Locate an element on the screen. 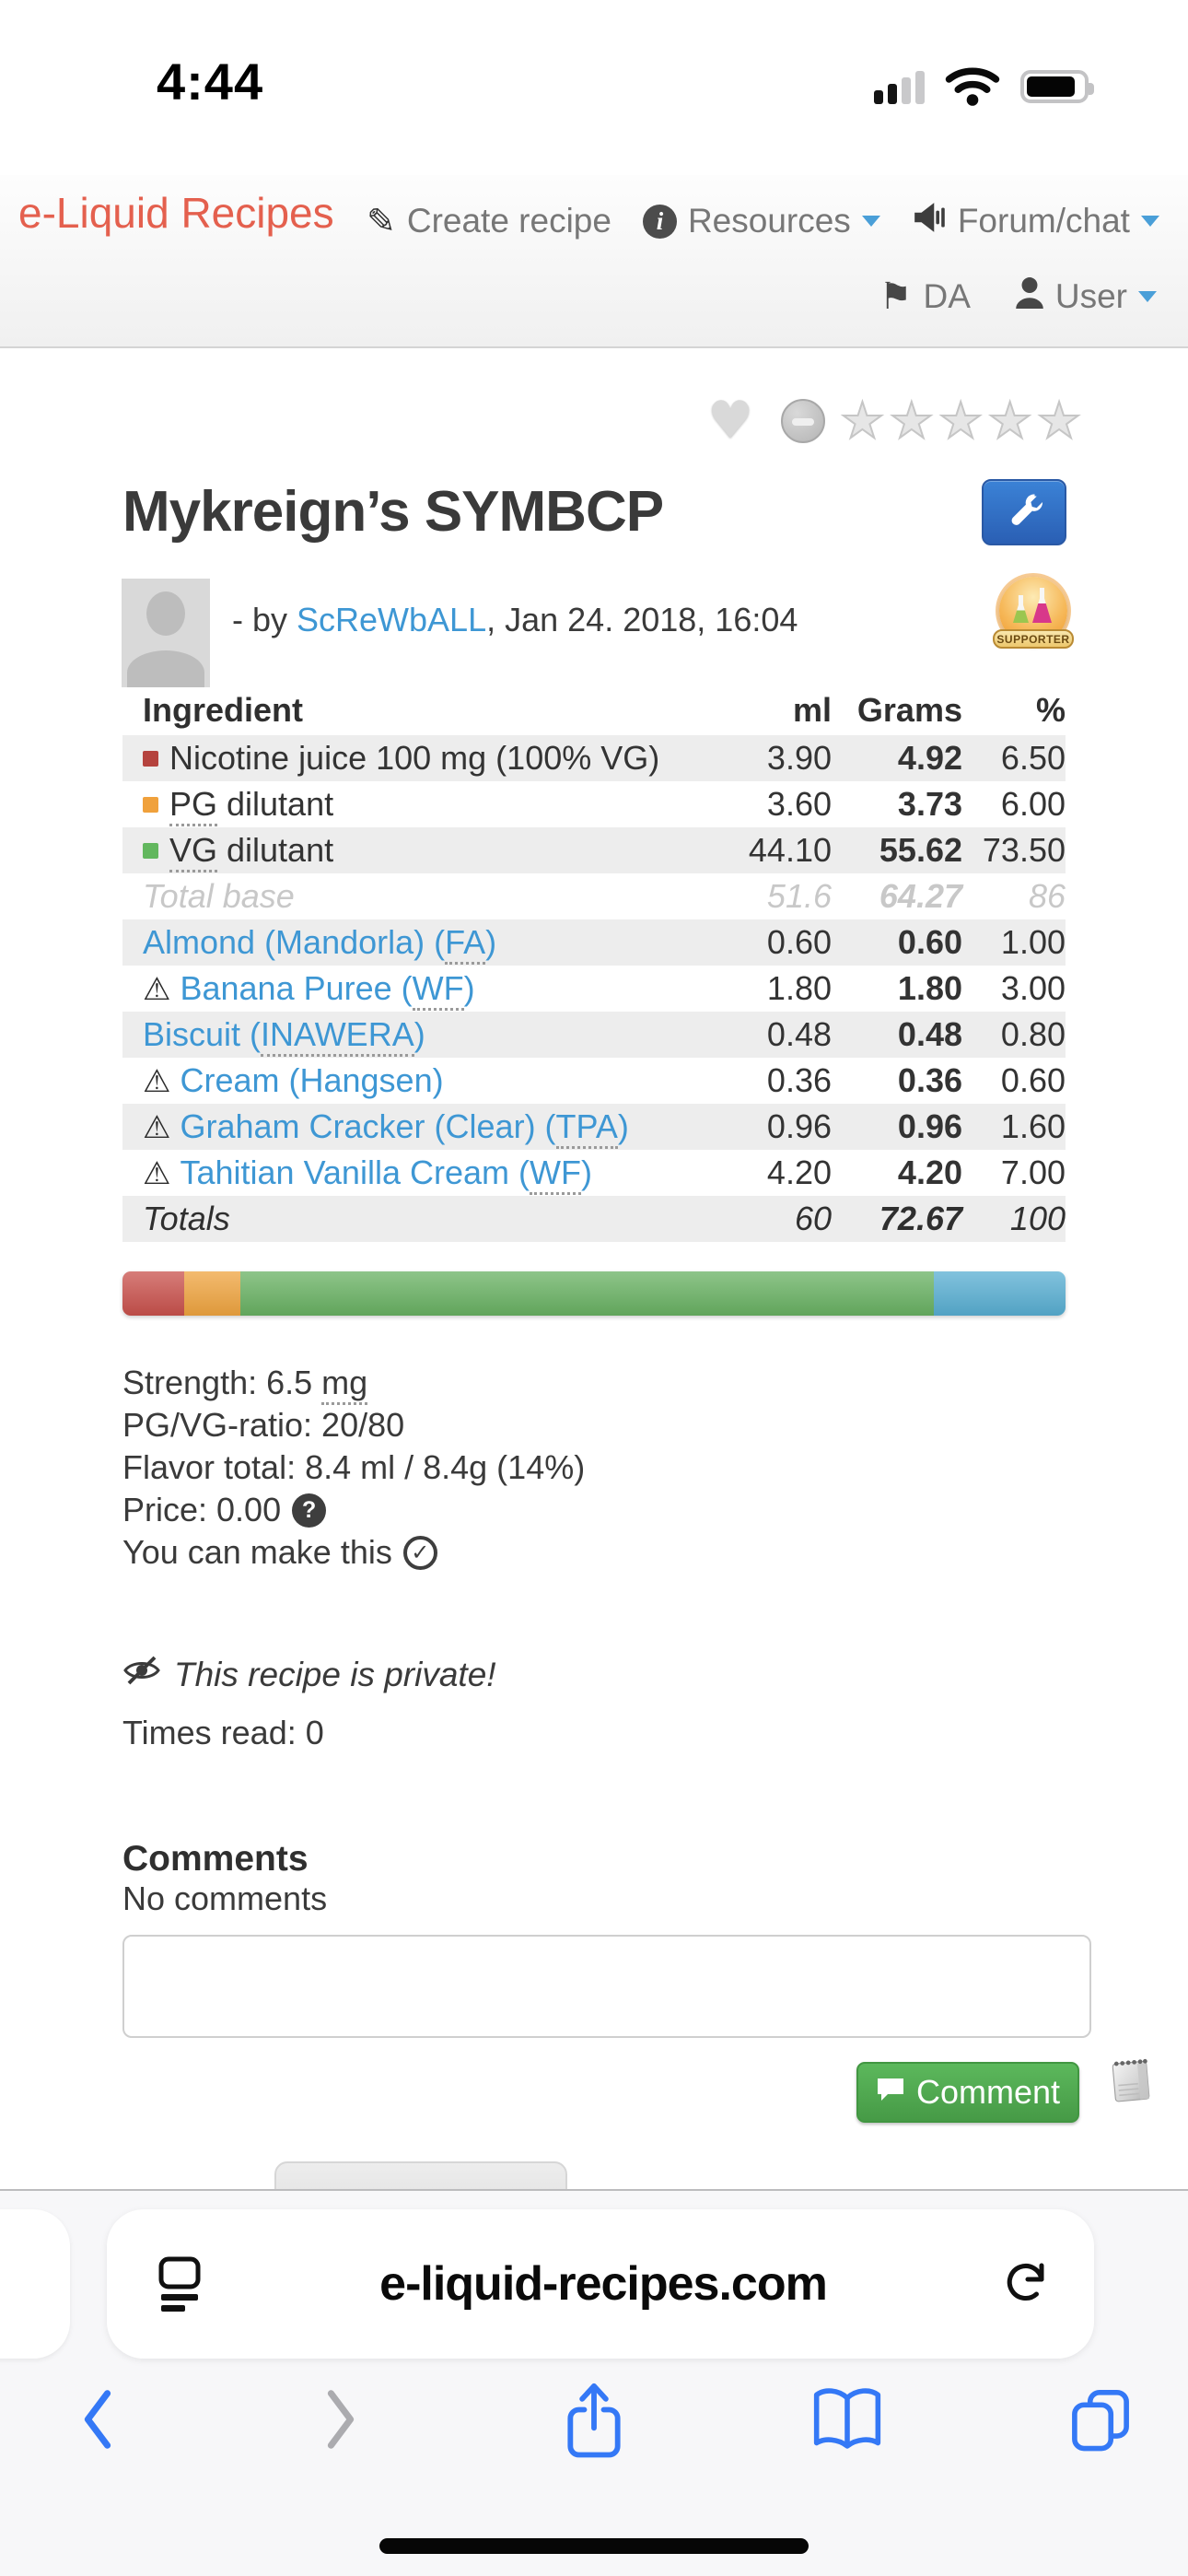 This screenshot has height=2576, width=1188. cell-percent: 6.00 is located at coordinates (1033, 804).